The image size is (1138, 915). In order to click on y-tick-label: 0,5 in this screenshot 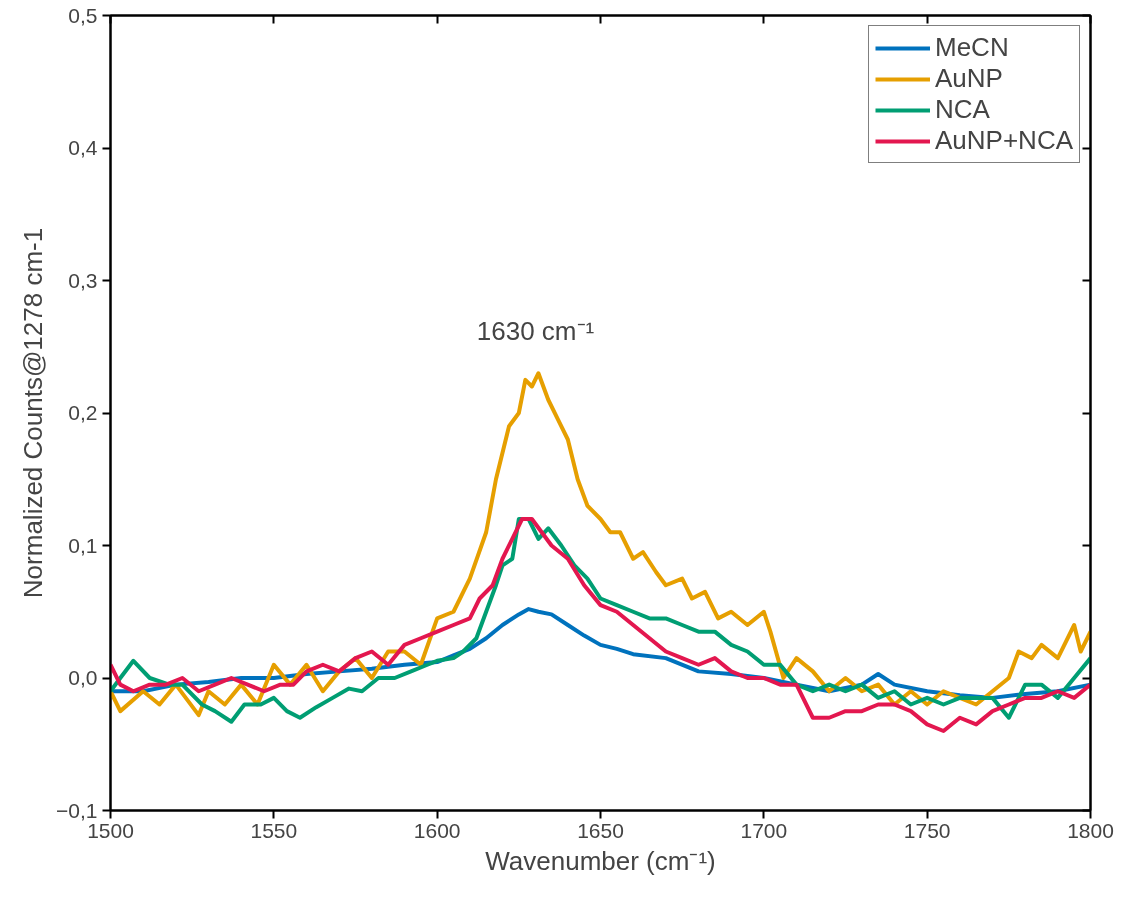, I will do `click(83, 15)`.